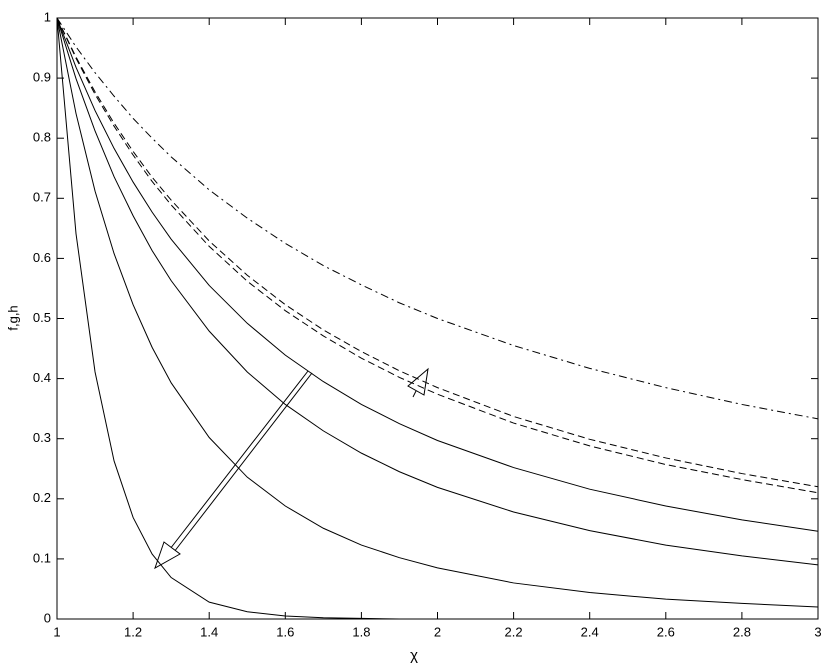 Image resolution: width=830 pixels, height=666 pixels. What do you see at coordinates (42, 137) in the screenshot?
I see `y-tick-label: 0.8` at bounding box center [42, 137].